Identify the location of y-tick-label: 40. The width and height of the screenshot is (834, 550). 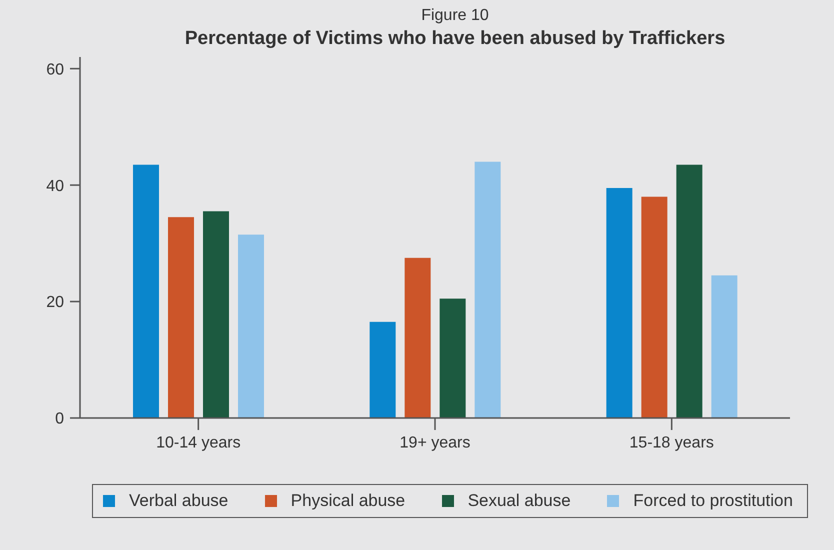
(55, 186).